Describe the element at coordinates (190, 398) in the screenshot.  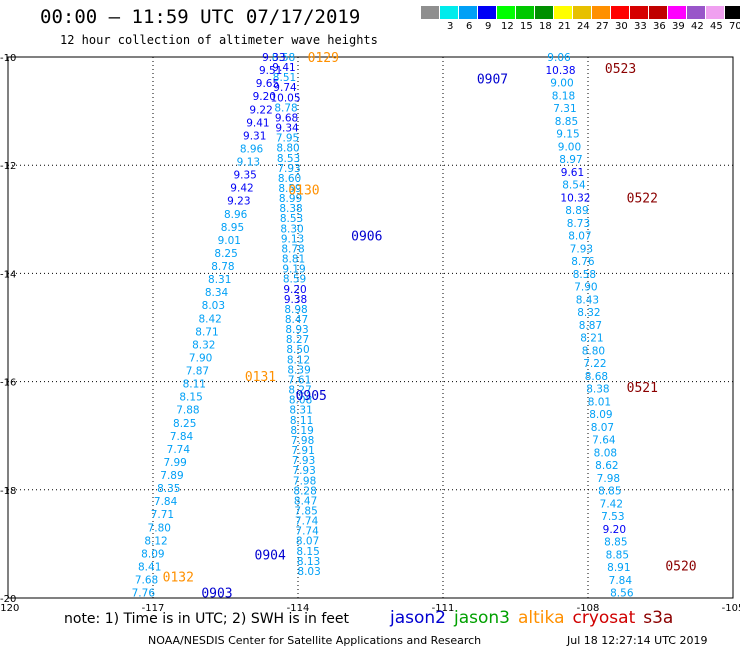
I see `wave-height-value: 8.15` at that location.